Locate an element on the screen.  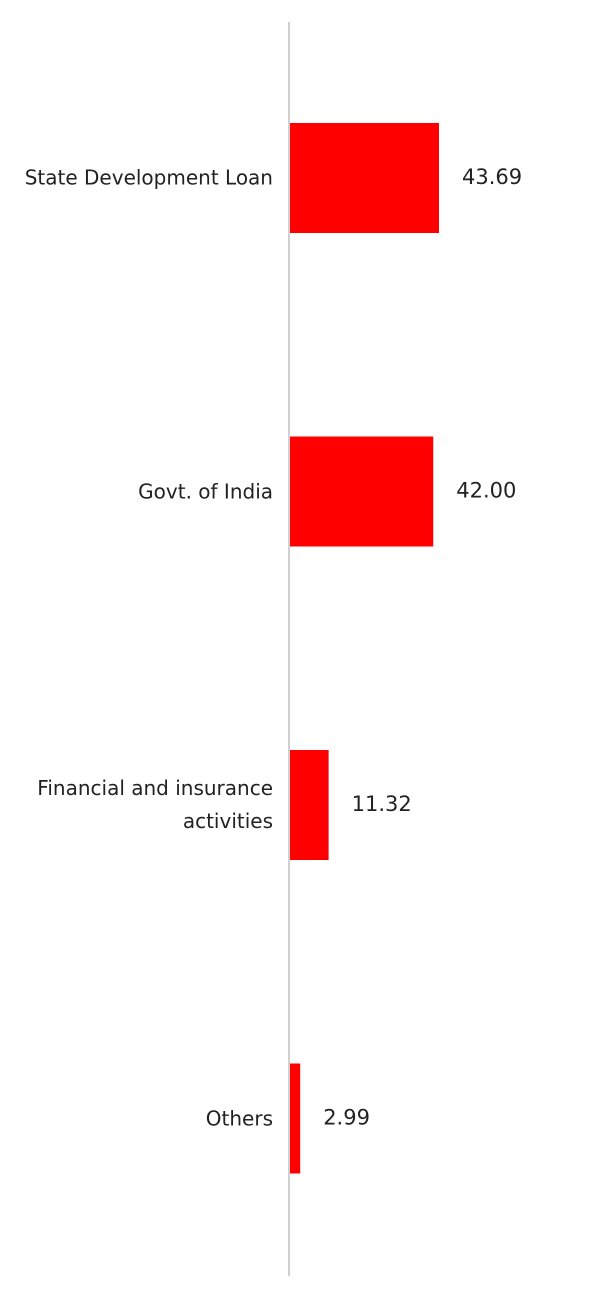
value-label: 43.69 is located at coordinates (492, 177).